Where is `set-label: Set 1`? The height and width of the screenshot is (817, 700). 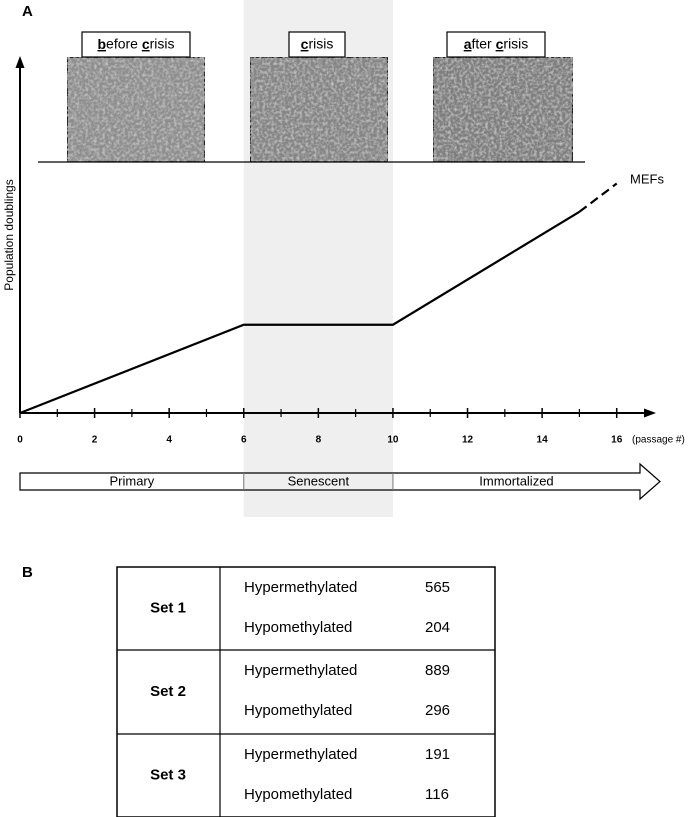
set-label: Set 1 is located at coordinates (168, 607).